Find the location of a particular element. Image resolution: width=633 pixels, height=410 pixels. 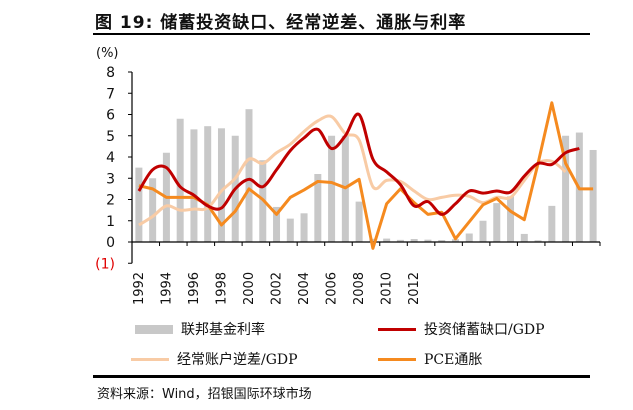

x-tick-label: 2008 is located at coordinates (359, 288).